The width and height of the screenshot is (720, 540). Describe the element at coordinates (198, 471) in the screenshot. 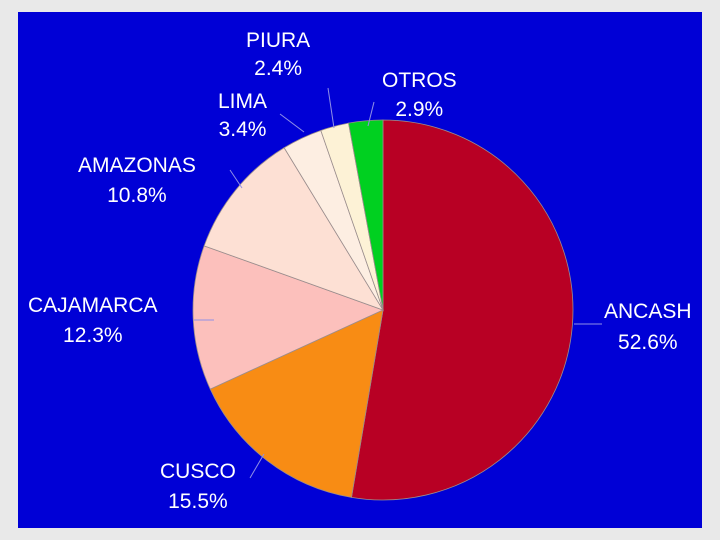

I see `slice-label-cusco: CUSCO` at that location.